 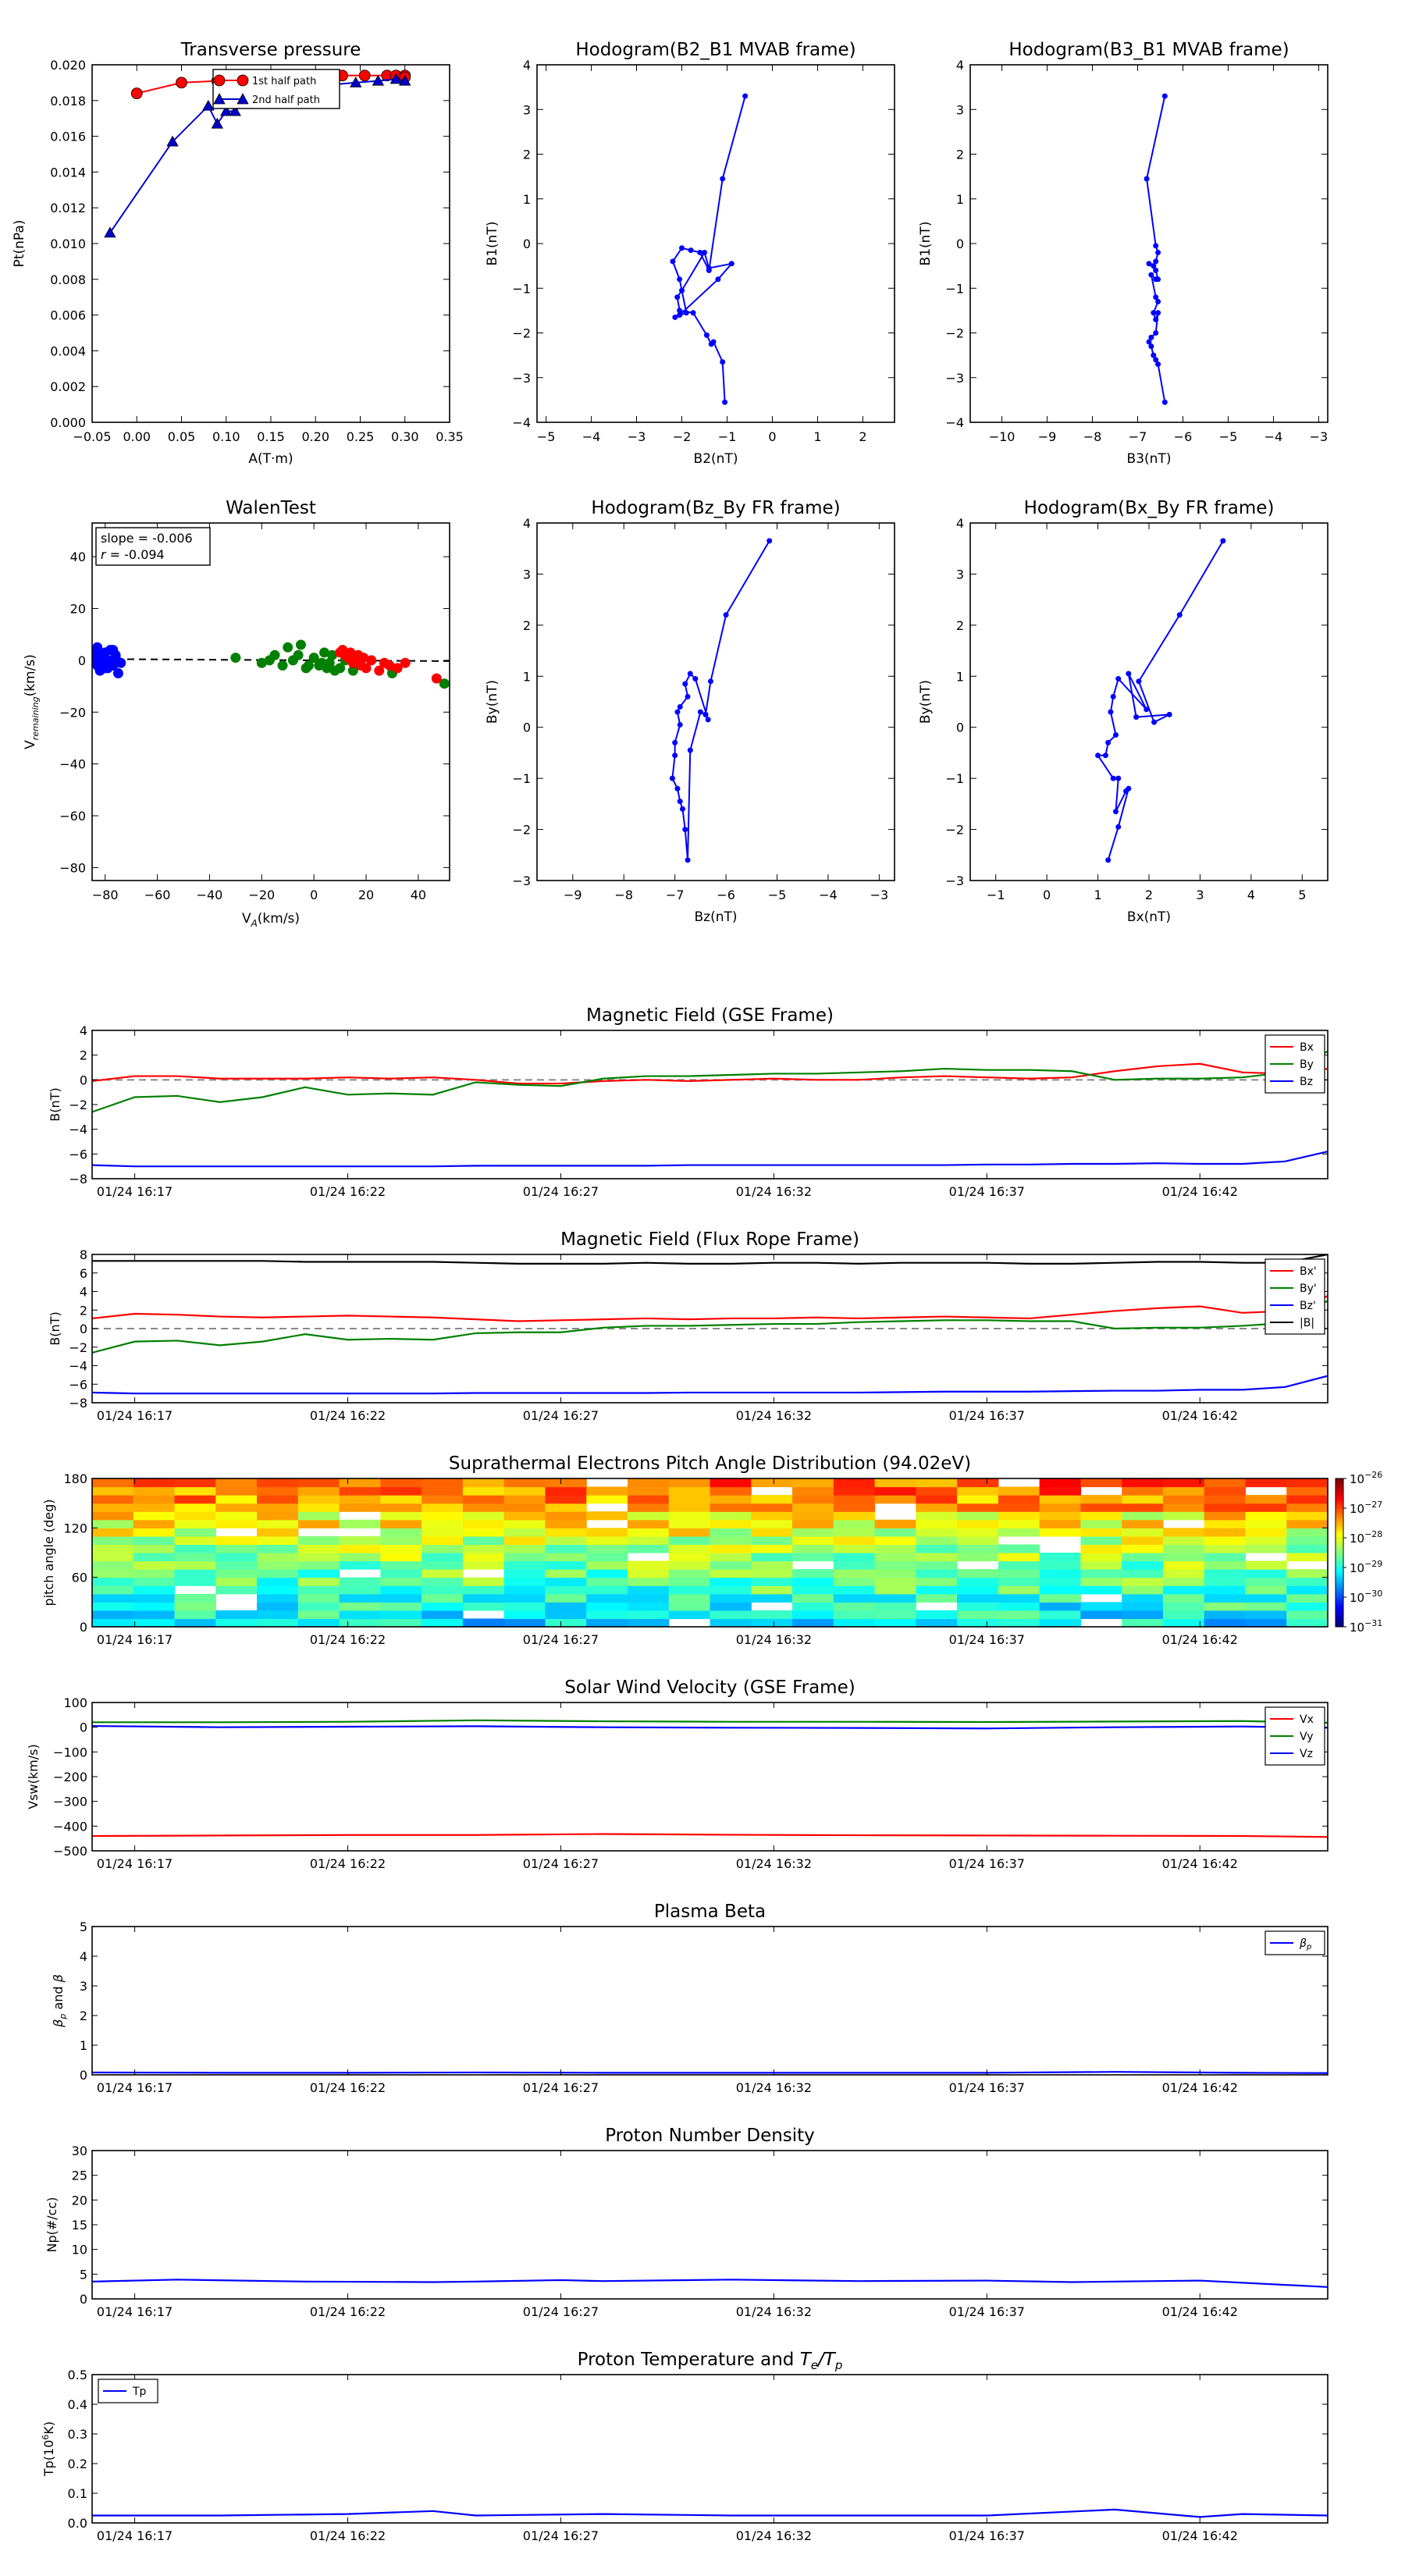 What do you see at coordinates (1306, 1082) in the screenshot?
I see `legend-label: Bz` at bounding box center [1306, 1082].